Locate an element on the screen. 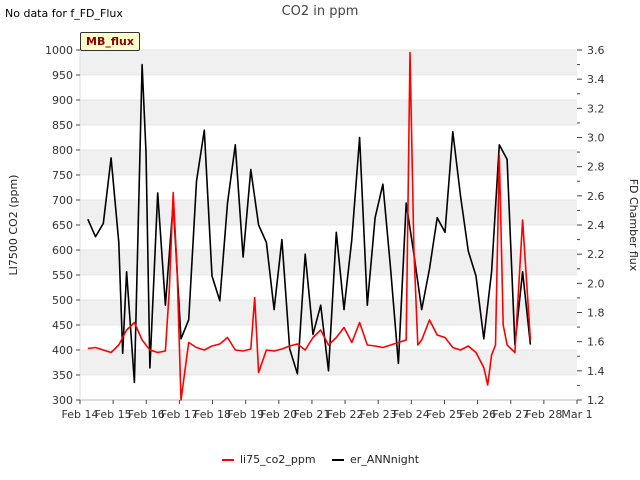 This screenshot has width=640, height=480. x-tick-label: Feb 25 is located at coordinates (444, 414).